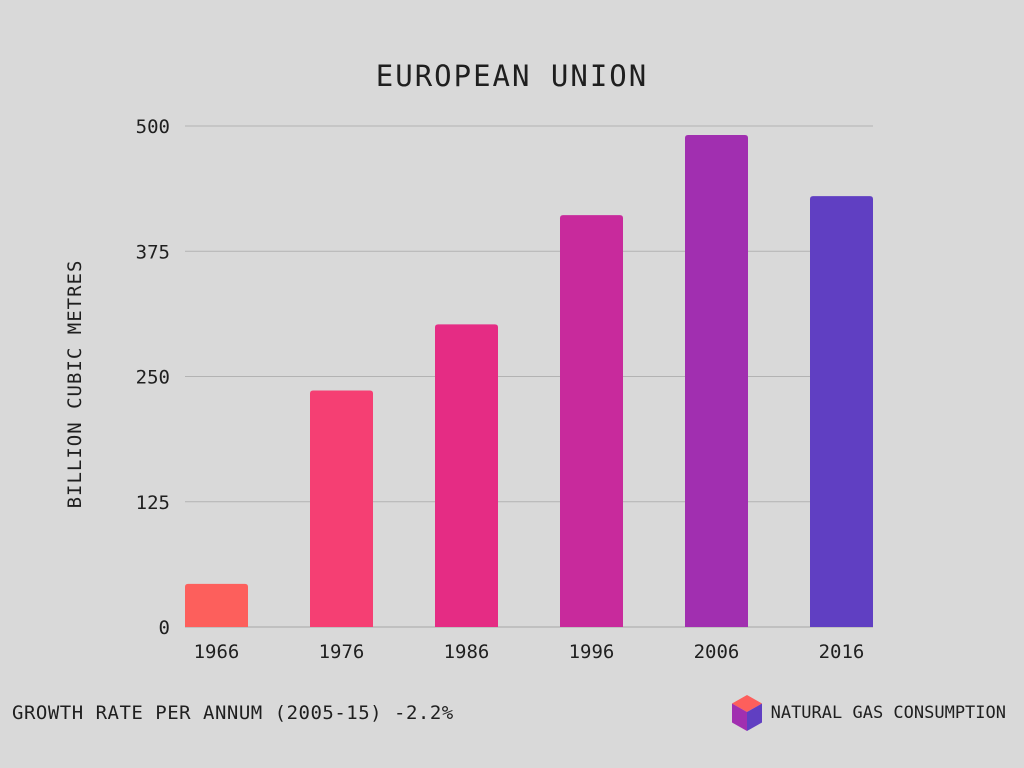  I want to click on cube-icon, so click(746, 713).